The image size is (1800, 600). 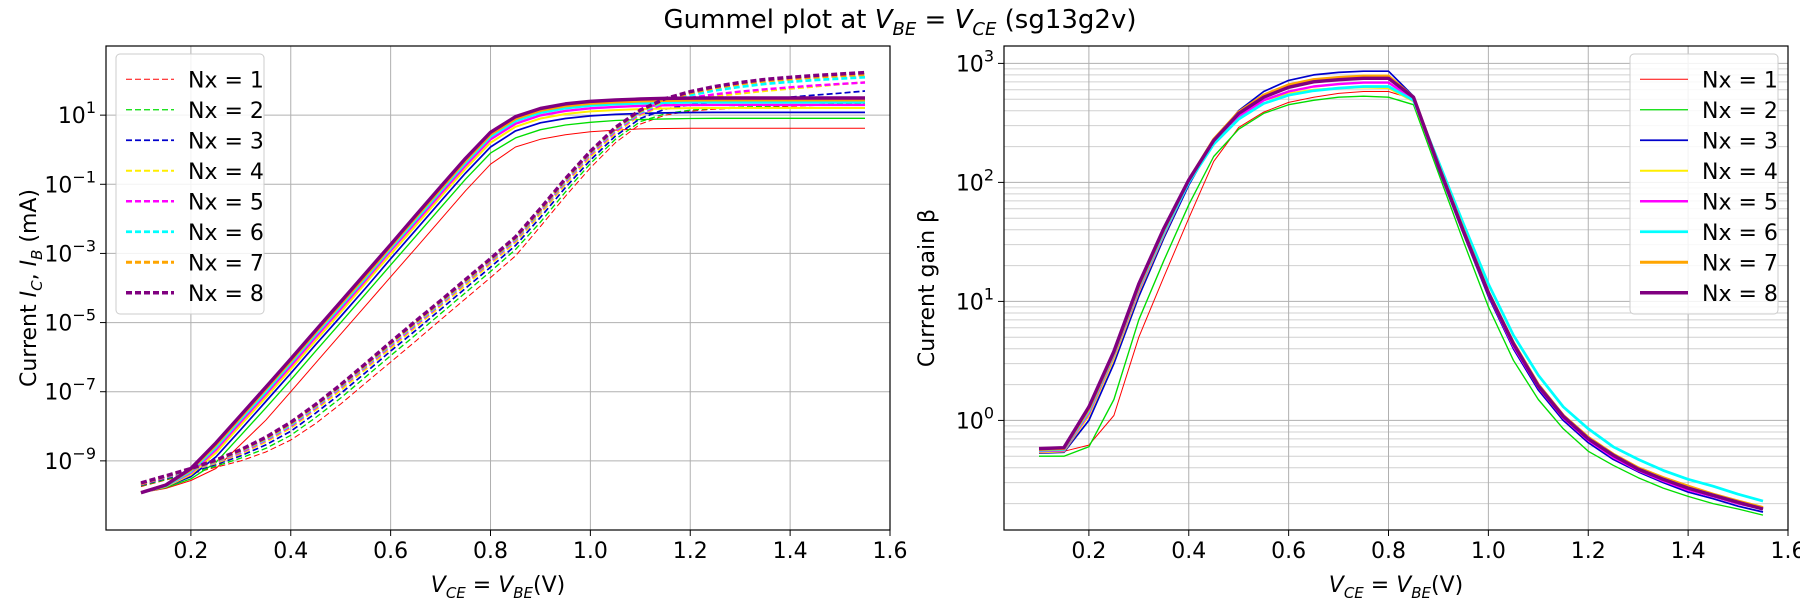 I want to click on y-tick-label: 10⁰, so click(x=975, y=418).